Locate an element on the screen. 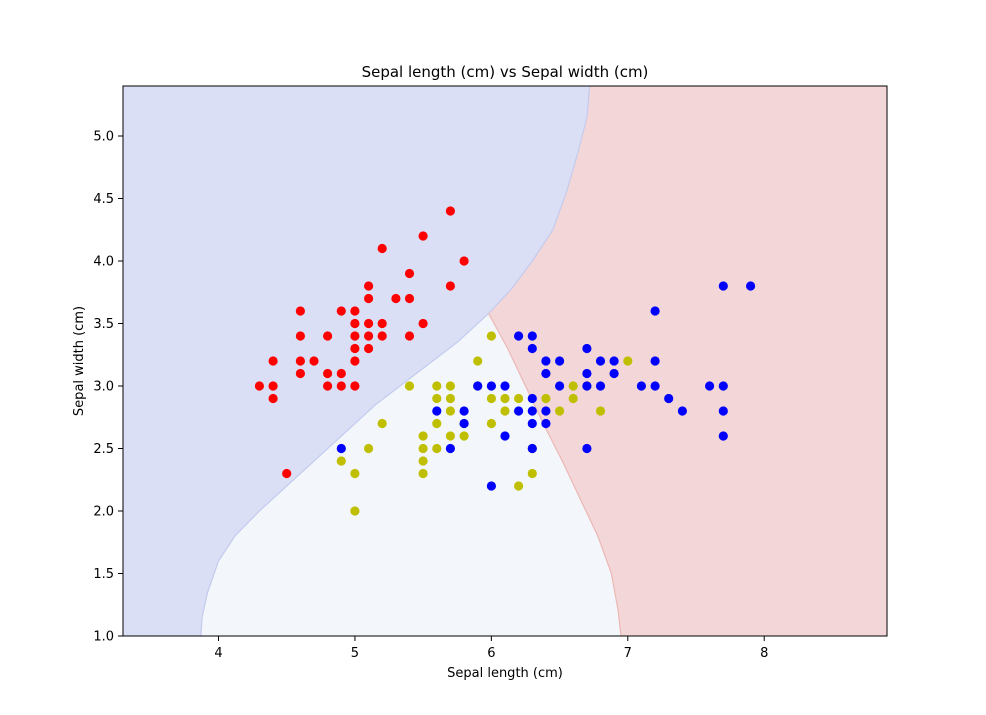 The width and height of the screenshot is (986, 715). x-tick-label: 8 is located at coordinates (764, 653).